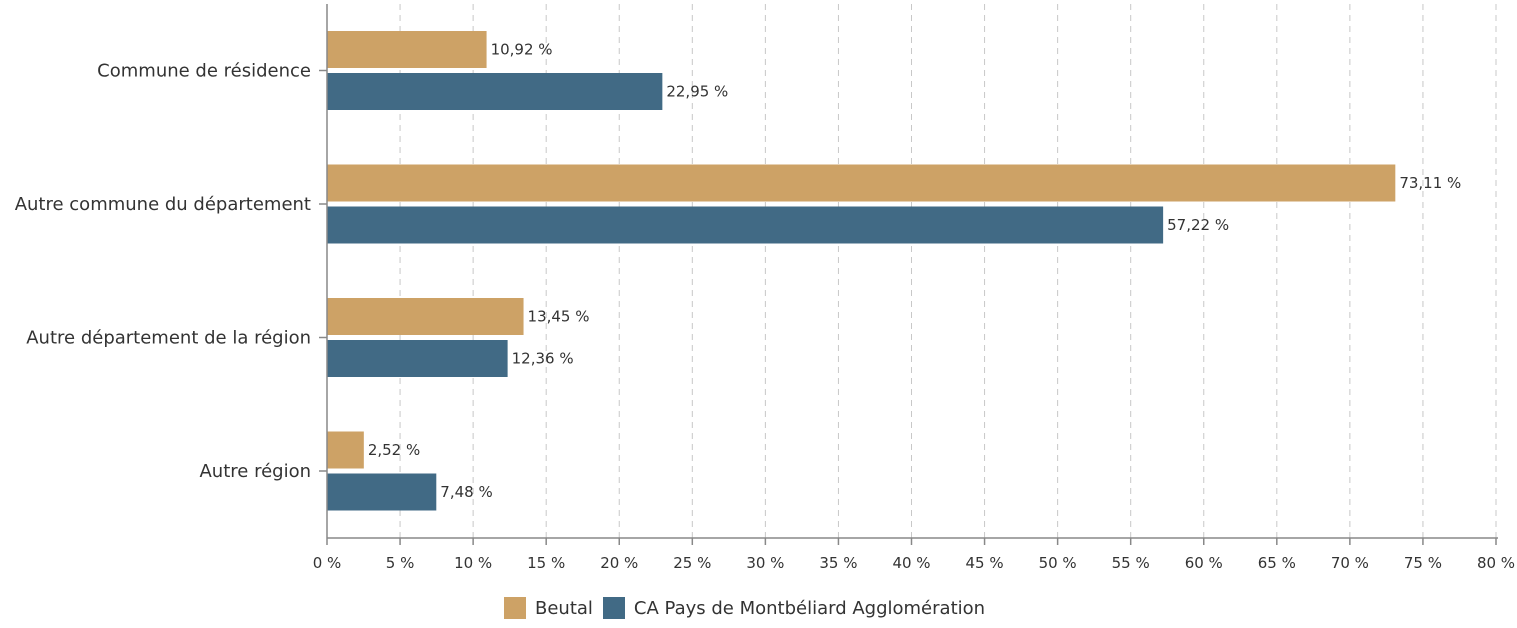 This screenshot has height=628, width=1517. I want to click on legend-swatch-beutal, so click(515, 608).